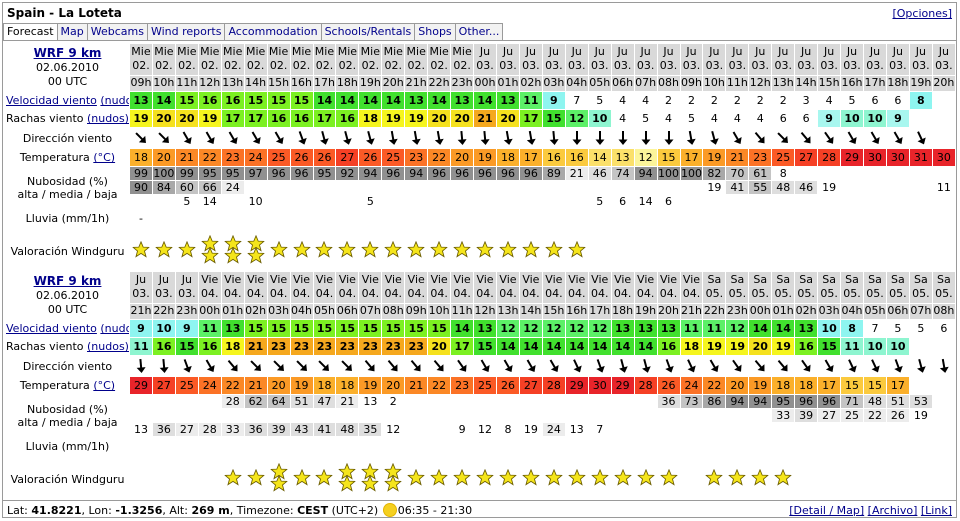 This screenshot has width=960, height=521. I want to click on temperature-cell: 12, so click(645, 157).